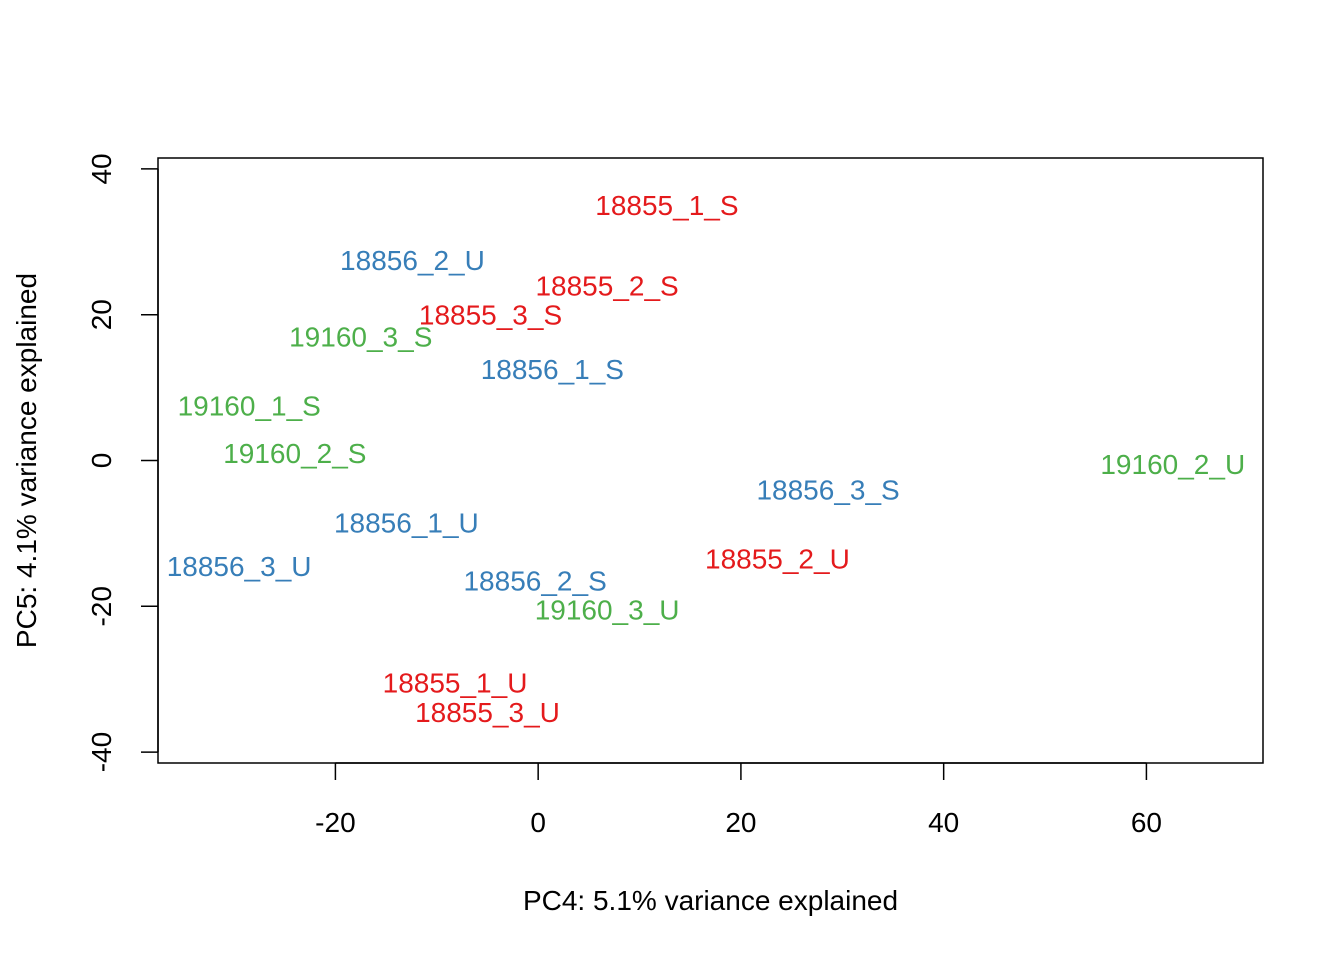 Image resolution: width=1344 pixels, height=960 pixels. Describe the element at coordinates (1172, 464) in the screenshot. I see `point-label-19160_2_U: 19160_2_U` at that location.